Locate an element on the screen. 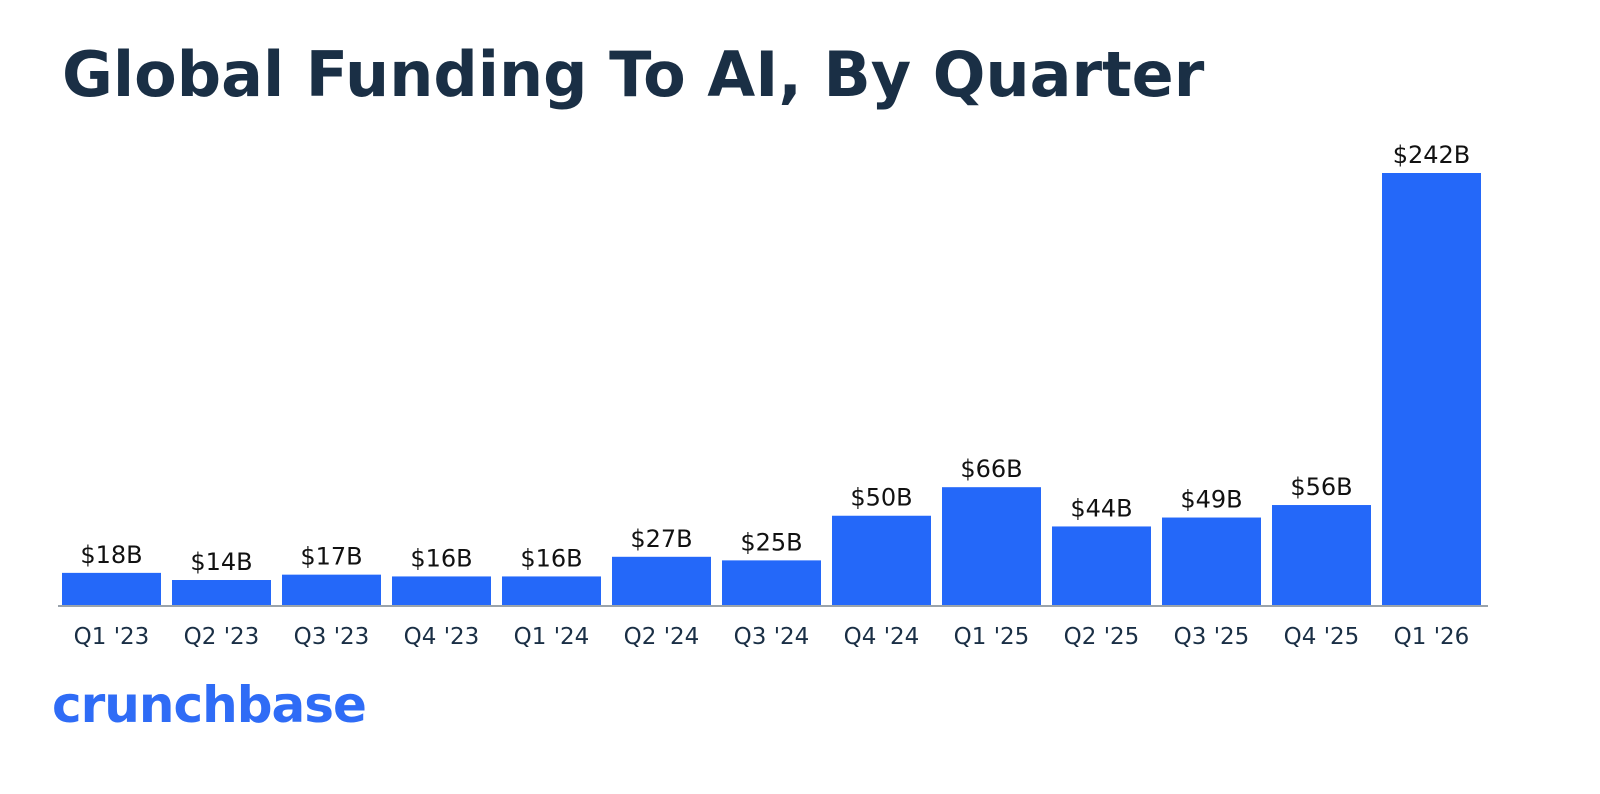 The height and width of the screenshot is (794, 1600). x-tick-label: Q1 '24 is located at coordinates (552, 637).